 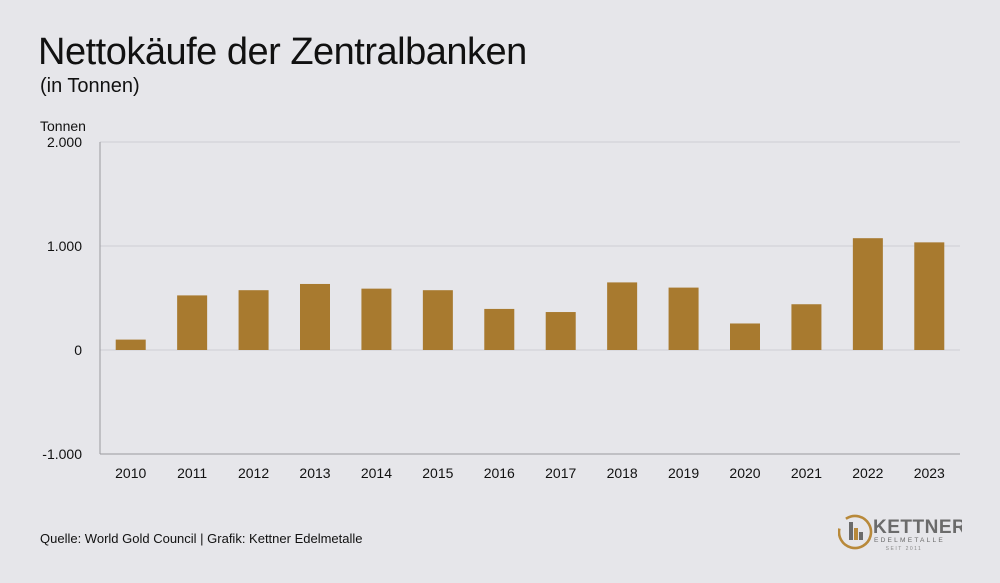 I want to click on logo-emblem-icon, so click(x=855, y=532).